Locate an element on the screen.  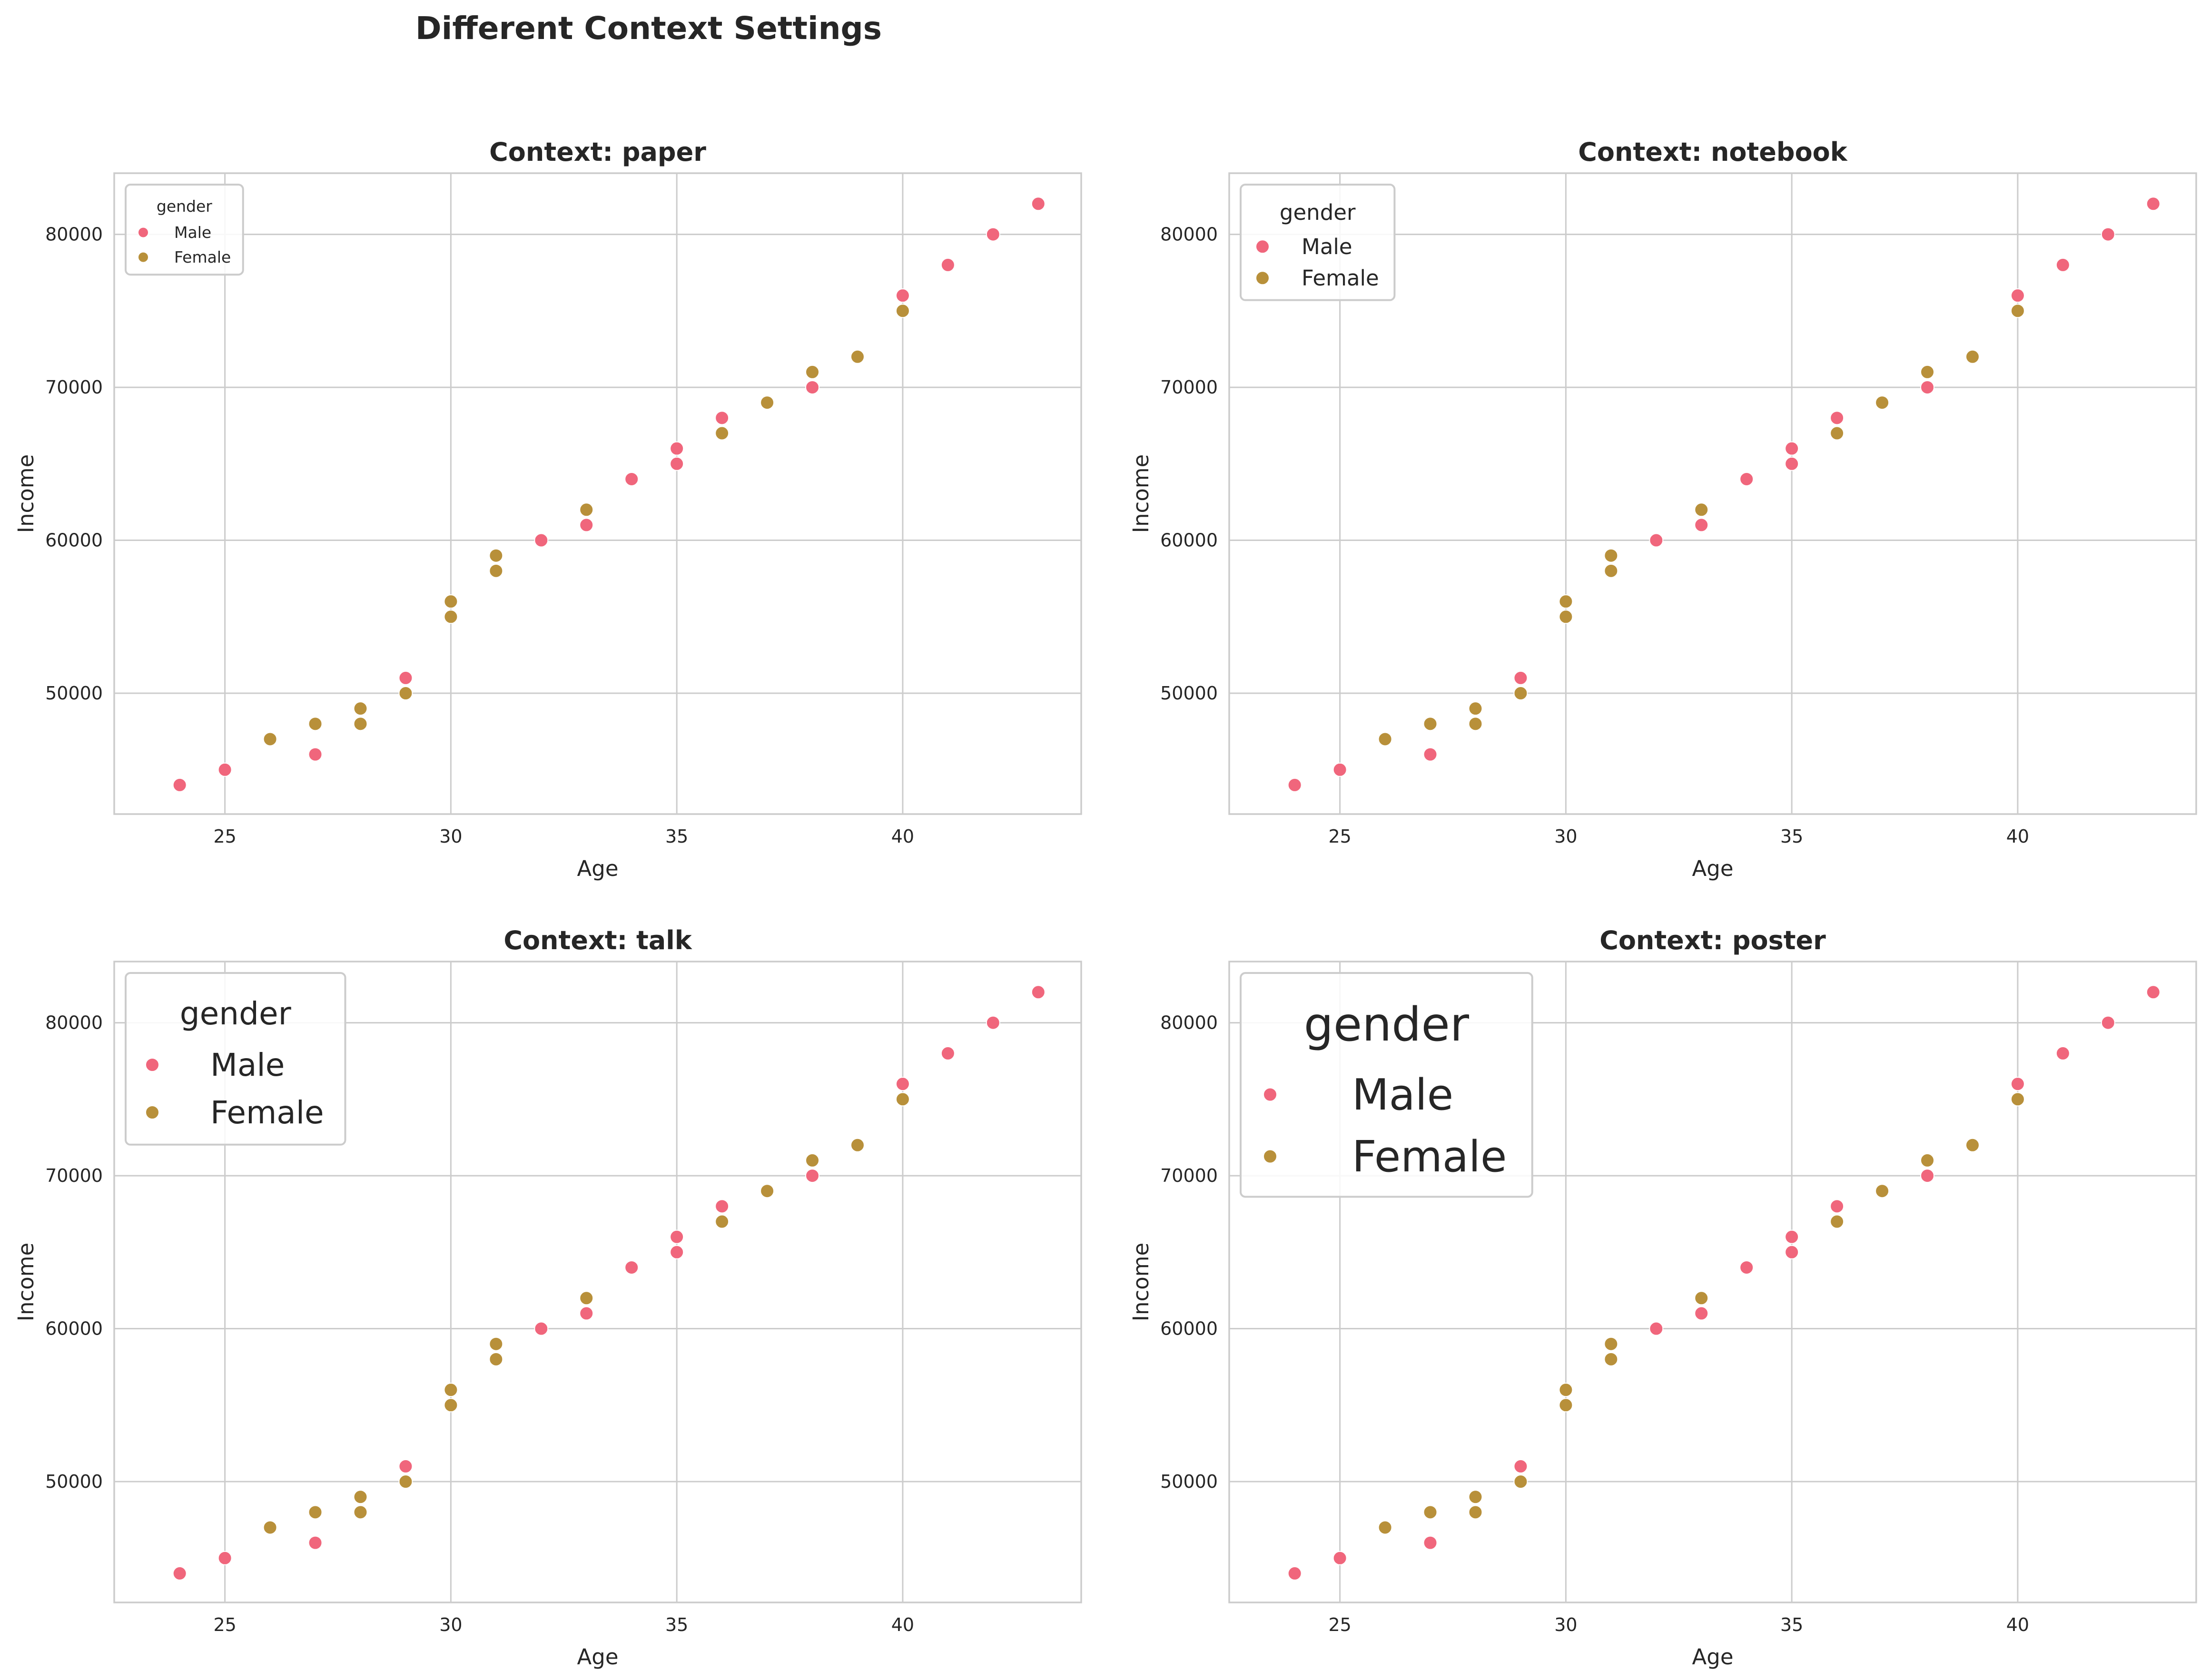
subplot-title: Context: paper is located at coordinates (598, 152).